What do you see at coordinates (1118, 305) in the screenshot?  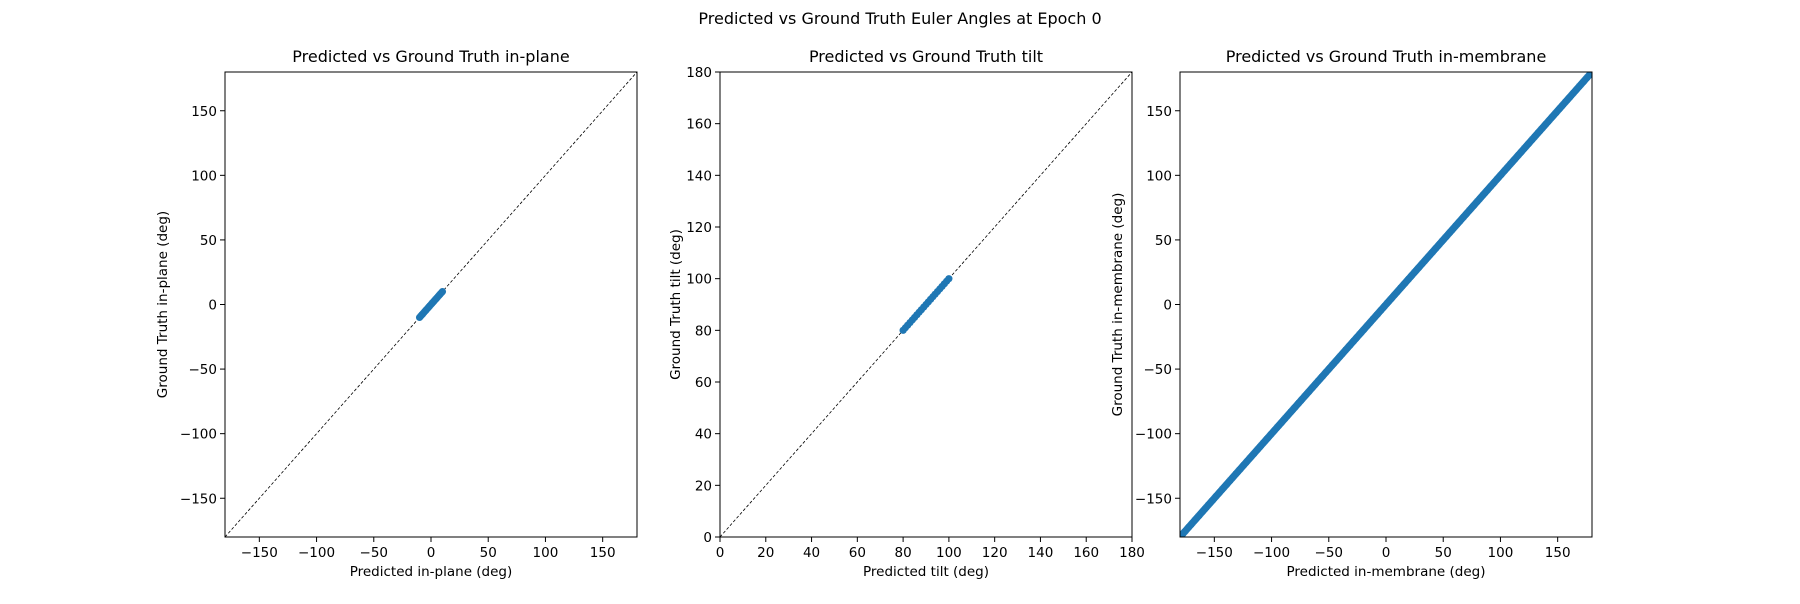 I see `y-axis-label: Ground Truth in-membrane (deg)` at bounding box center [1118, 305].